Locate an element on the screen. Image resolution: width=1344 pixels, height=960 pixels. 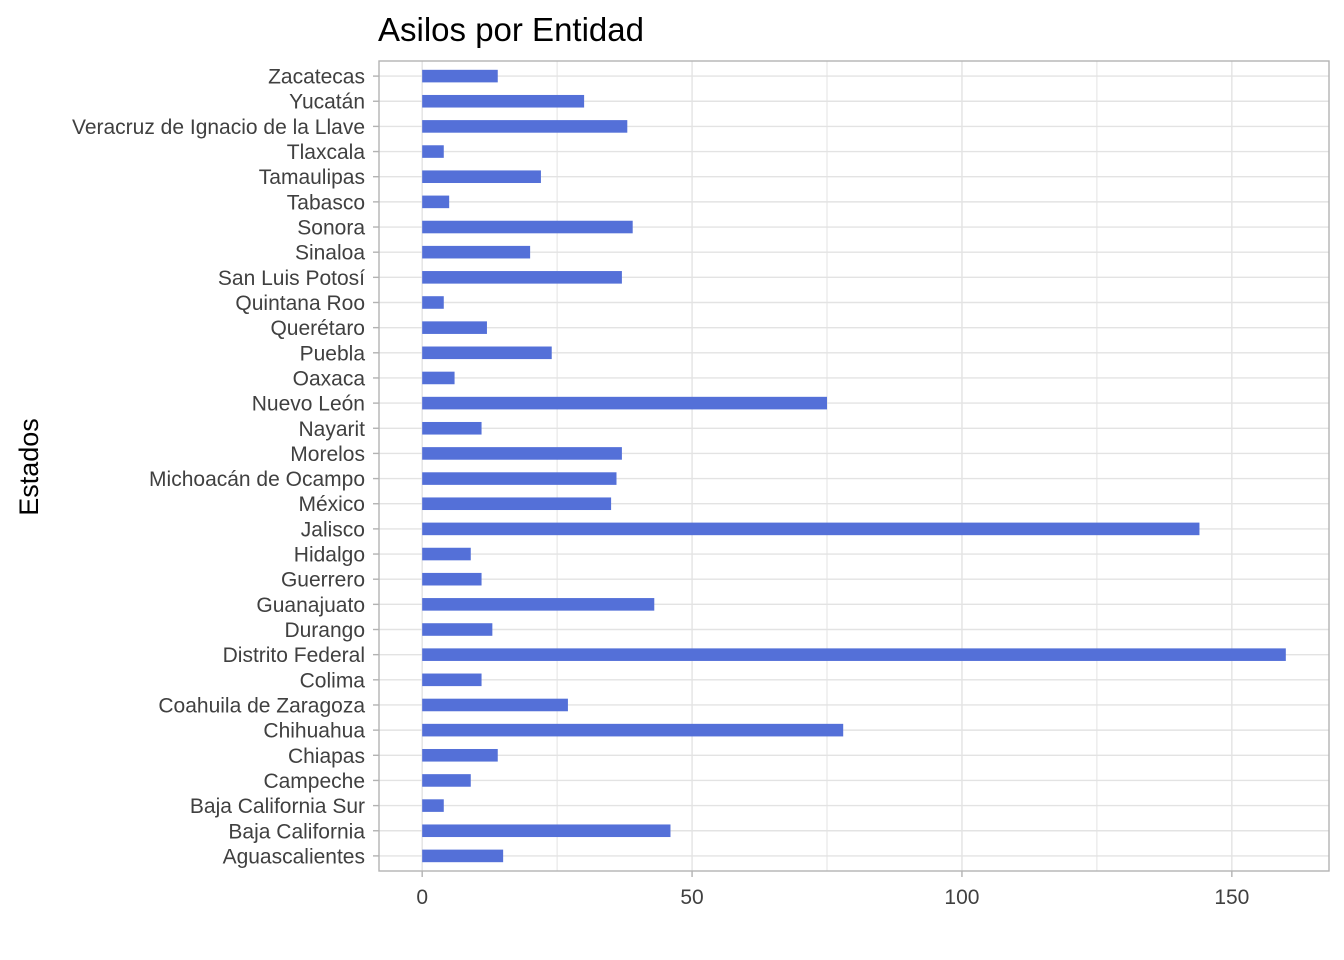
category-label-13: Jalisco is located at coordinates (333, 529).